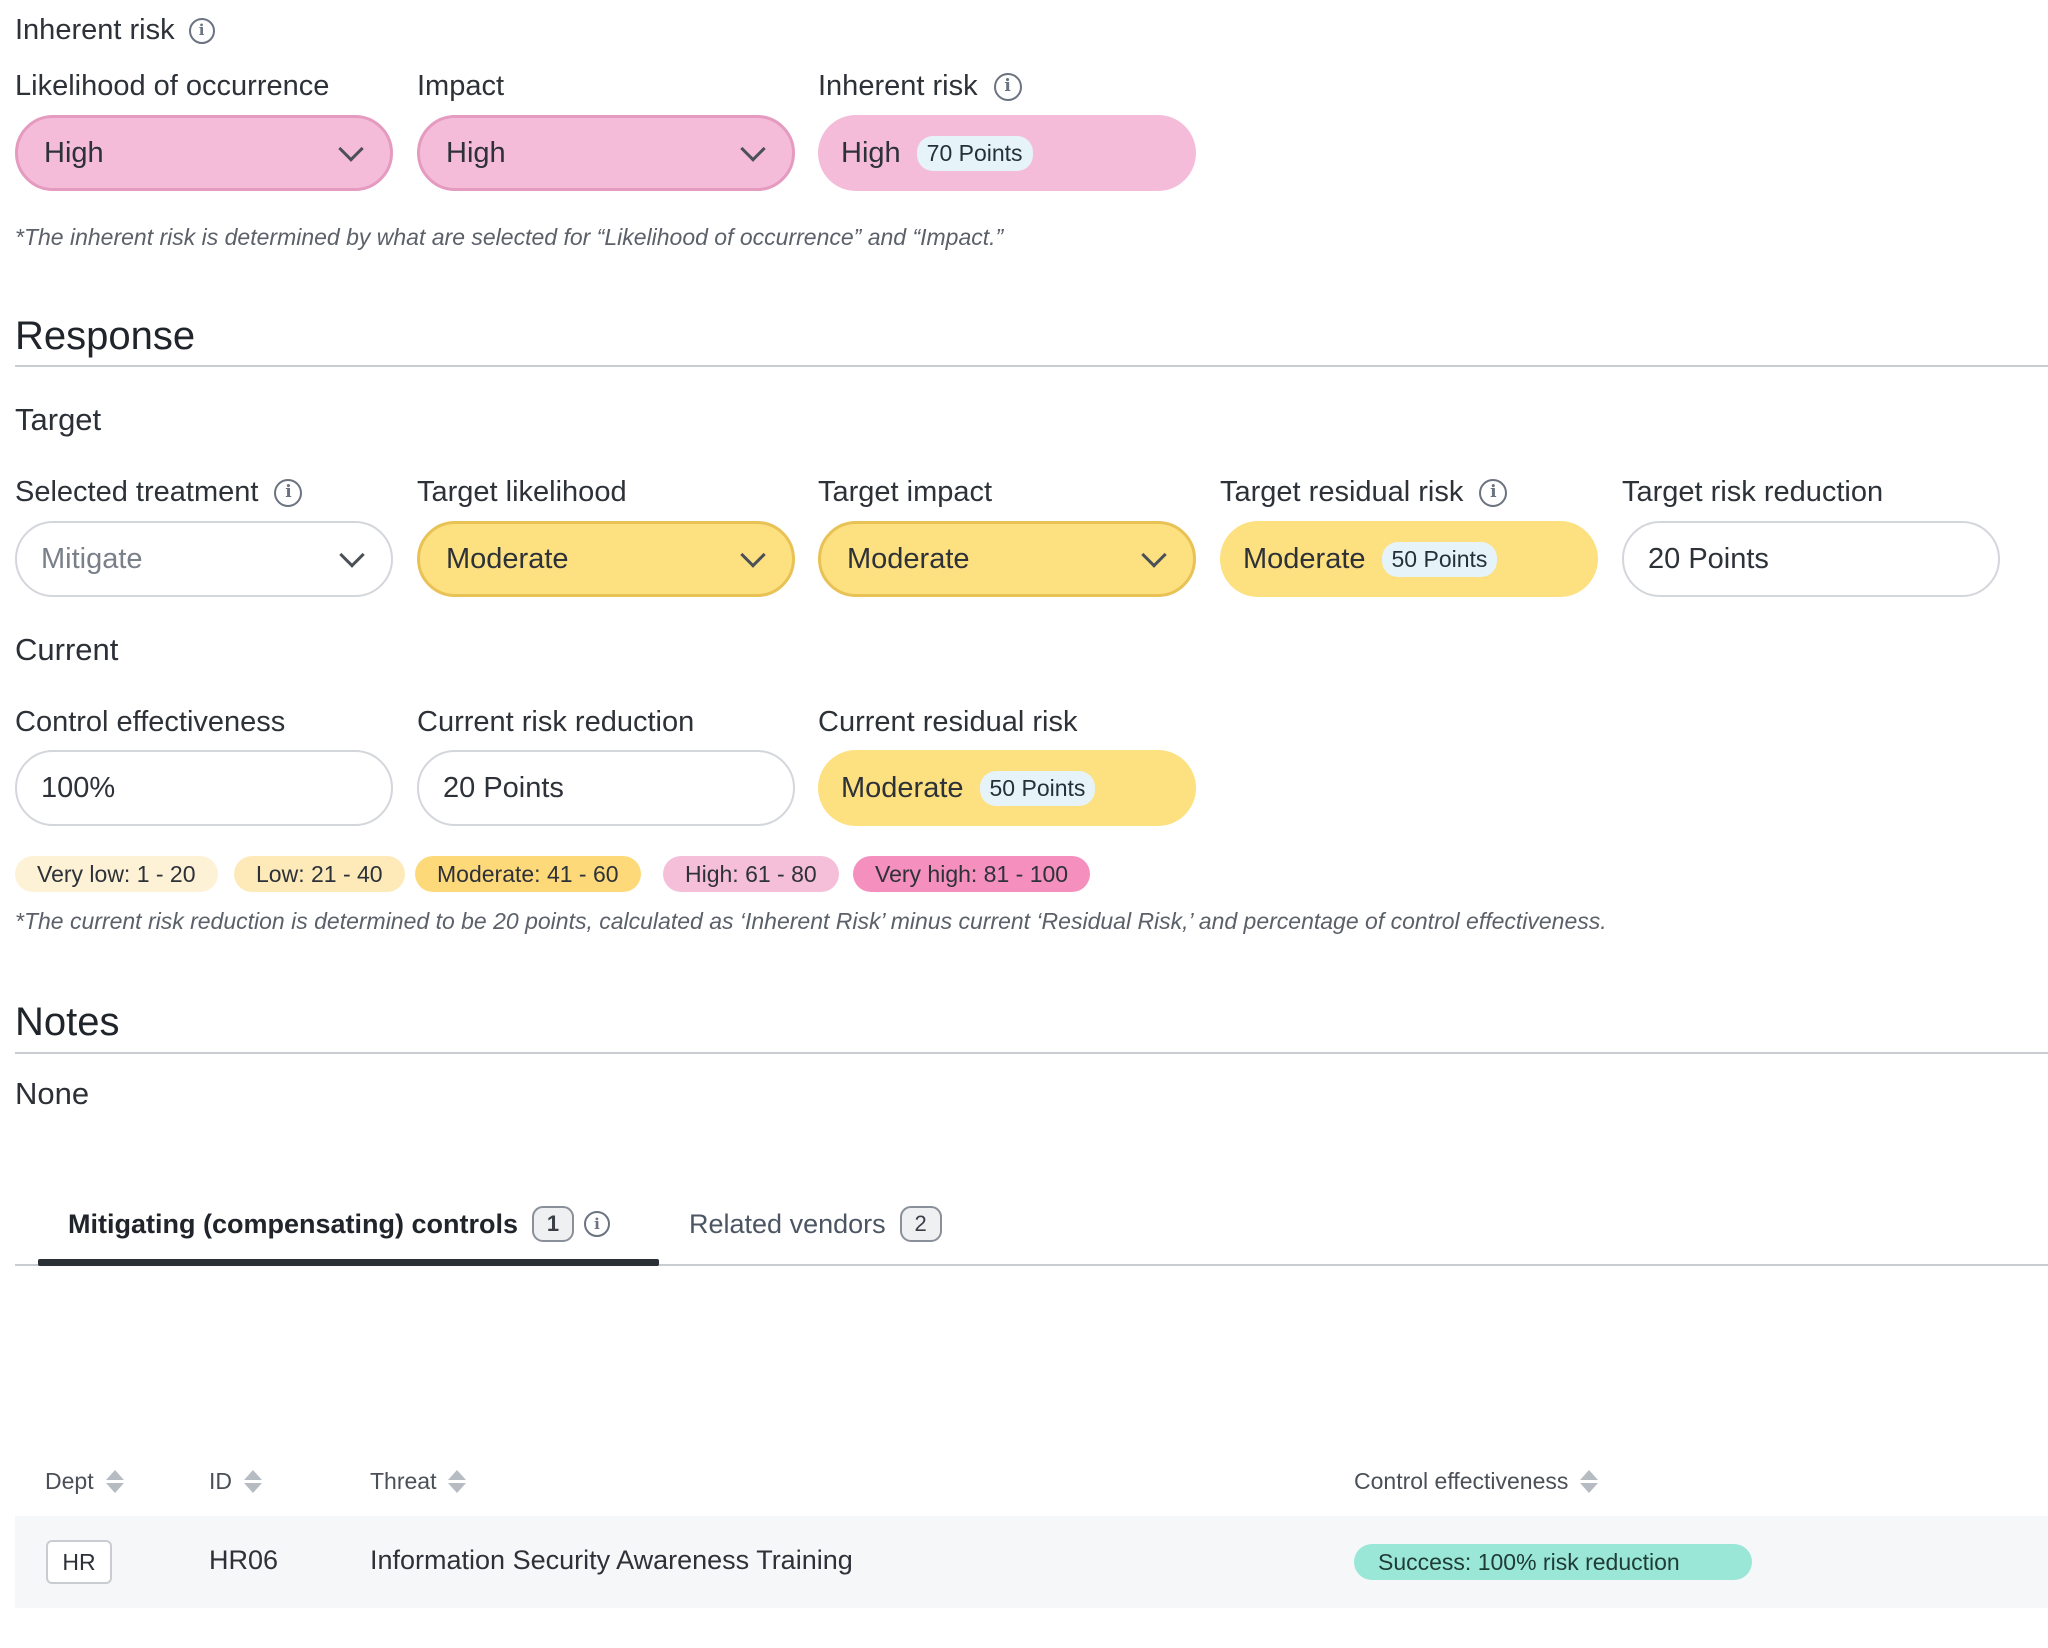  Describe the element at coordinates (115, 30) in the screenshot. I see `inherent-risk-section-title: Inherent risk i` at that location.